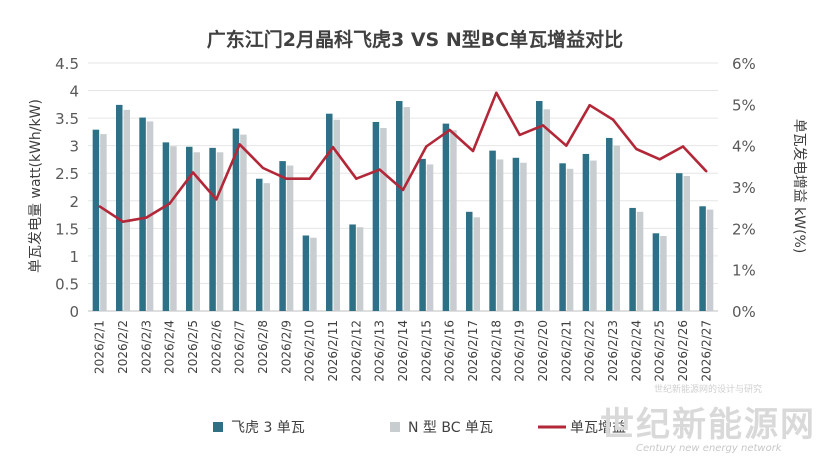 The width and height of the screenshot is (831, 457). I want to click on y-tick-right: 4%, so click(744, 147).